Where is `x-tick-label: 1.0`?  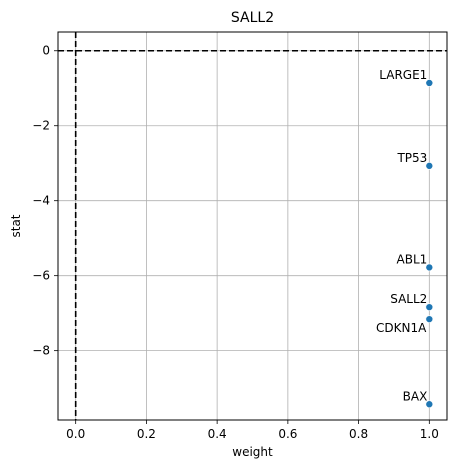 x-tick-label: 1.0 is located at coordinates (429, 434).